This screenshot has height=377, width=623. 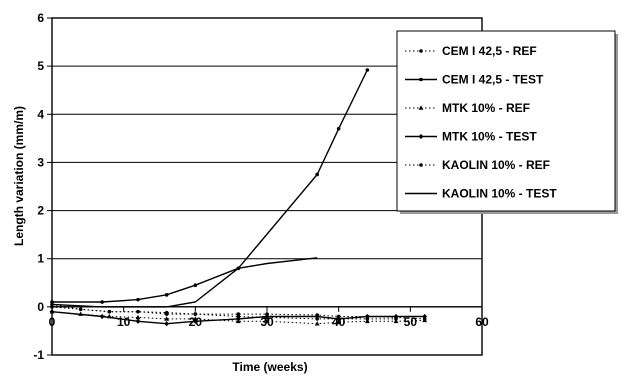 What do you see at coordinates (40, 211) in the screenshot?
I see `y-tick-label: 2` at bounding box center [40, 211].